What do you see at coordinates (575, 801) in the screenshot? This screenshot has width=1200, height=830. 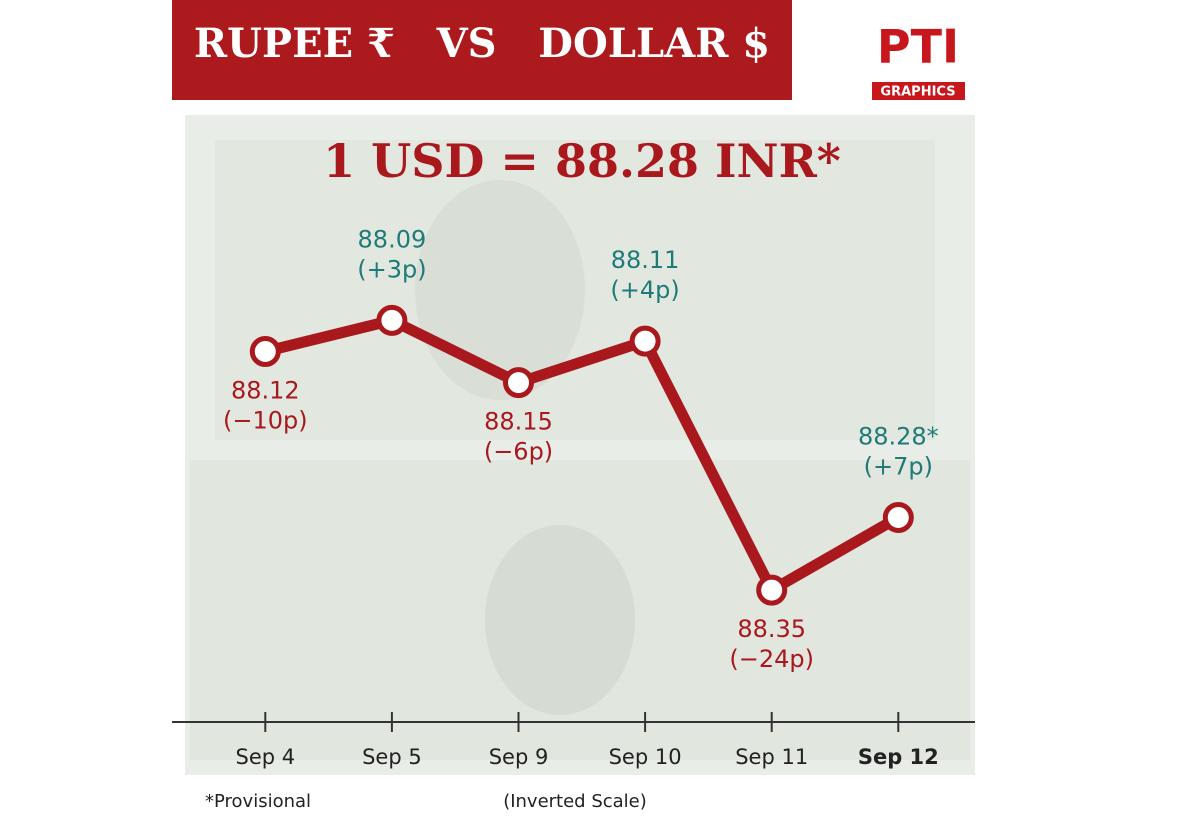 I see `scale-note: (Inverted Scale)` at bounding box center [575, 801].